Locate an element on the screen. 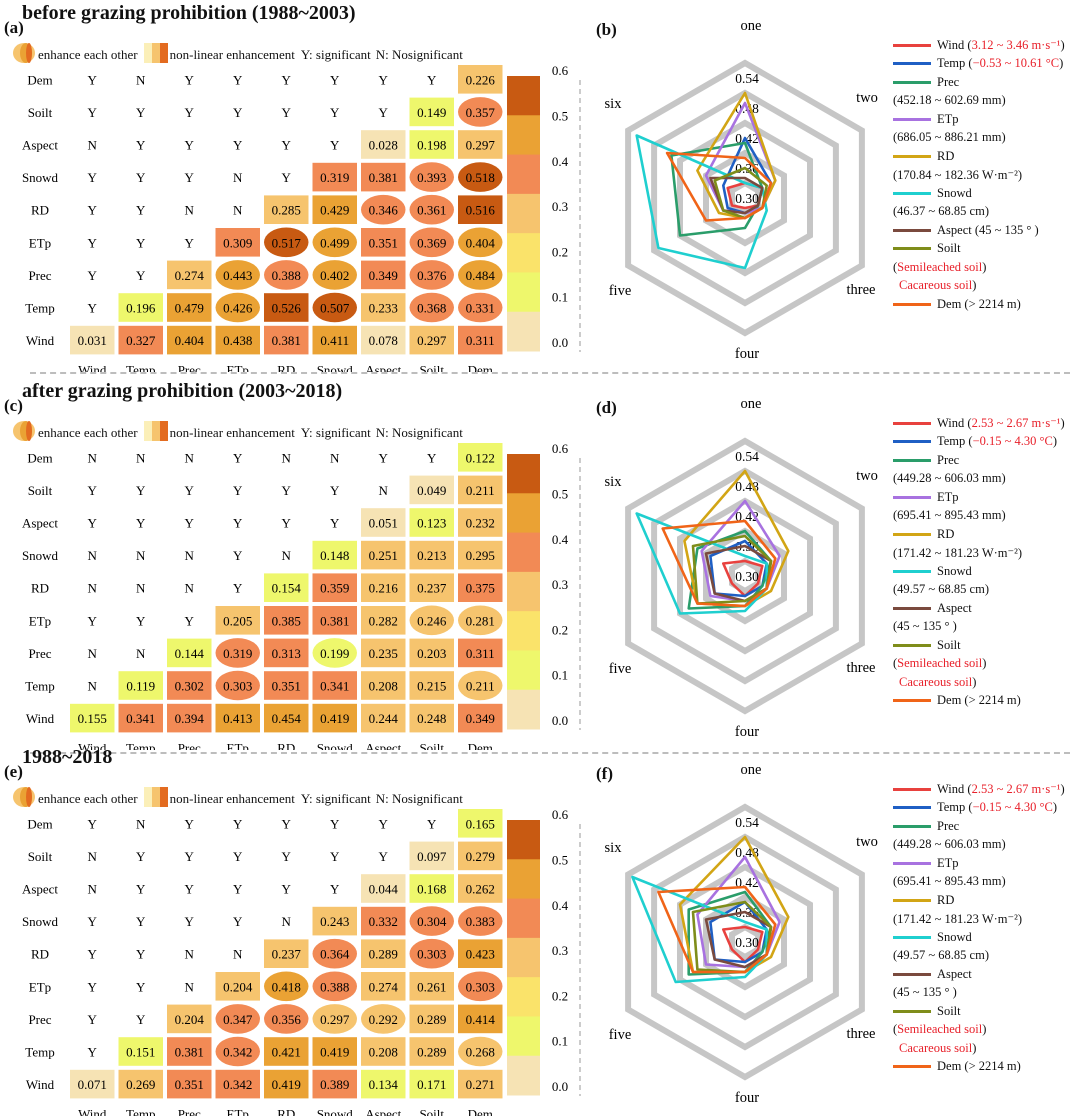 The image size is (1082, 1116). heatmap-a-title: before grazing prohibition (1988~2003) is located at coordinates (189, 13).